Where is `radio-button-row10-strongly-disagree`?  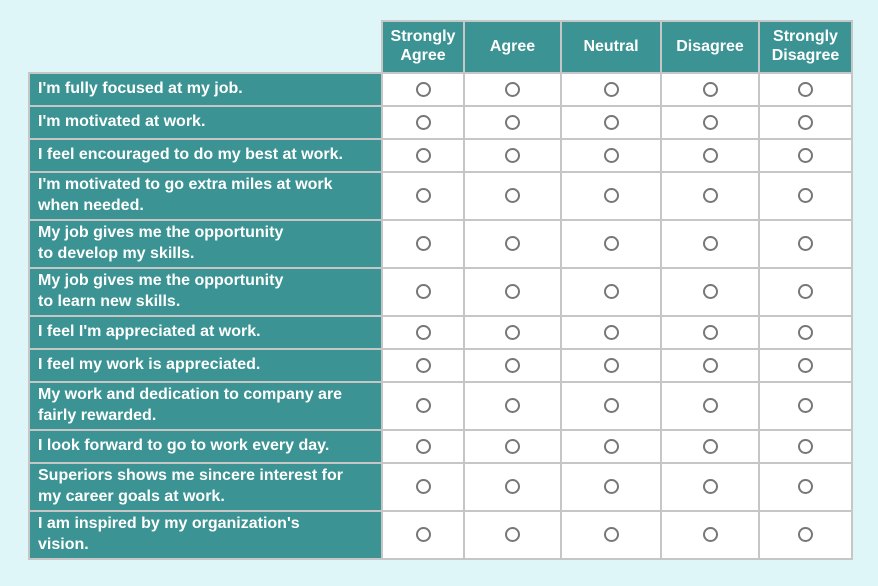
radio-button-row10-strongly-disagree is located at coordinates (805, 446).